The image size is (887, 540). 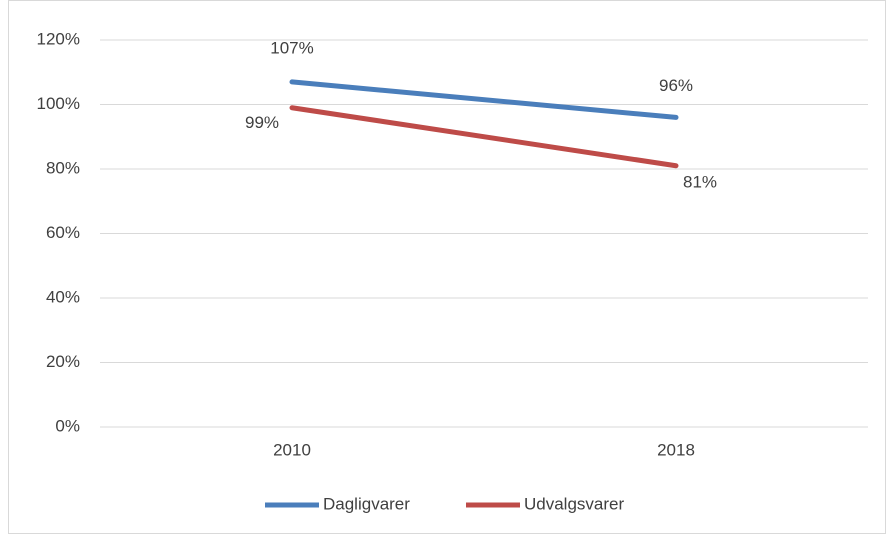 I want to click on legend-label: Udvalgsvarer, so click(x=574, y=503).